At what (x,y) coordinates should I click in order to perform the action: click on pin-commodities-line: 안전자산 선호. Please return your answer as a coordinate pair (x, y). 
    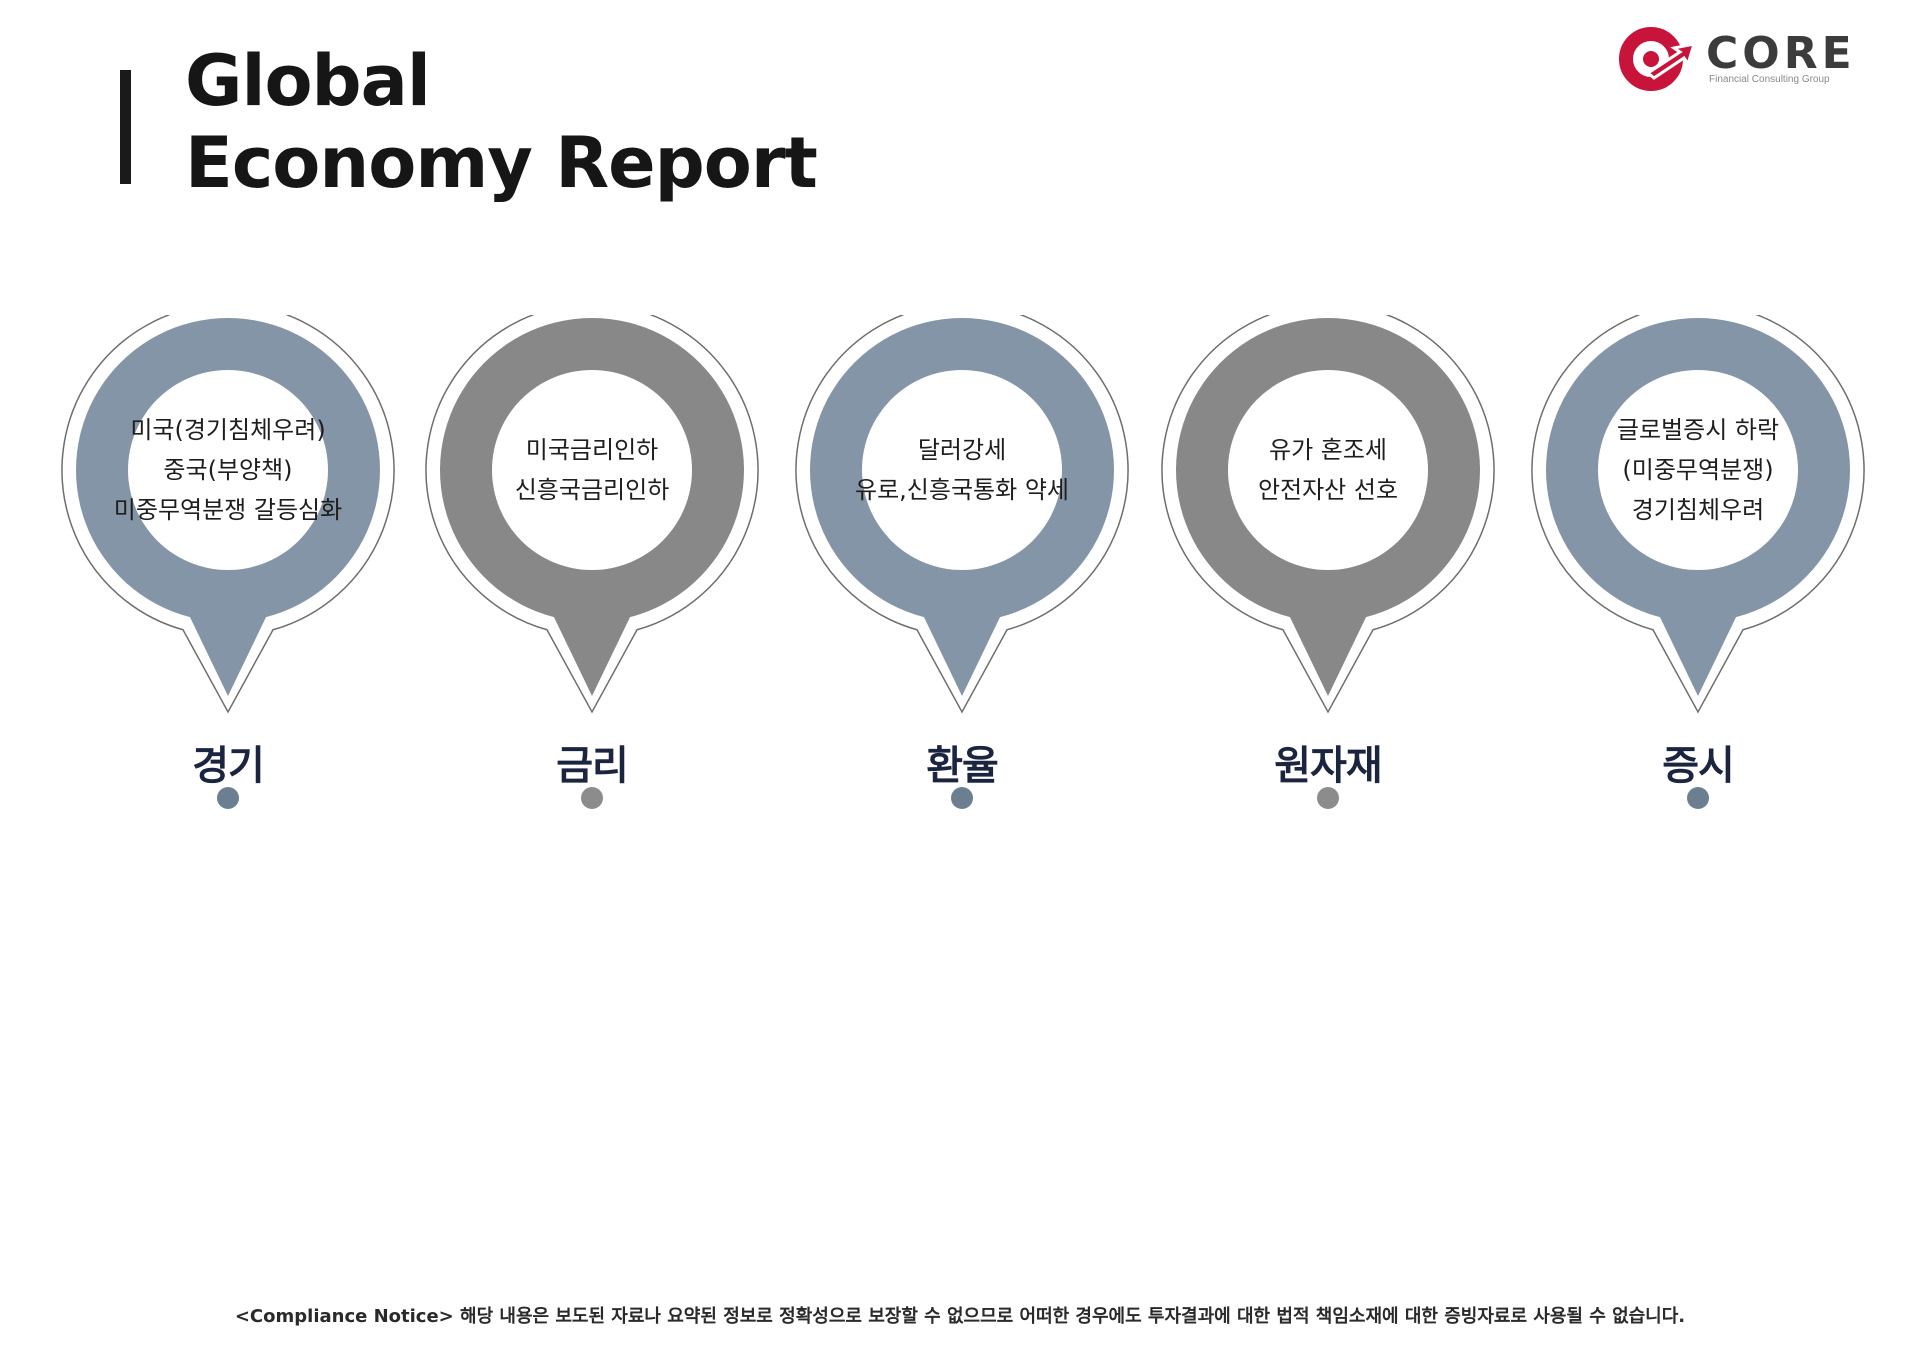
    Looking at the image, I should click on (1328, 490).